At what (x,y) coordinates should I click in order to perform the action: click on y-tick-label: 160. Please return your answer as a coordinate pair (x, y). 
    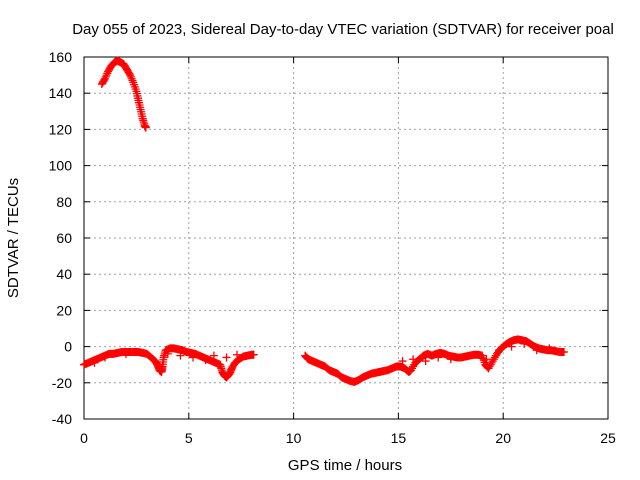
    Looking at the image, I should click on (61, 57).